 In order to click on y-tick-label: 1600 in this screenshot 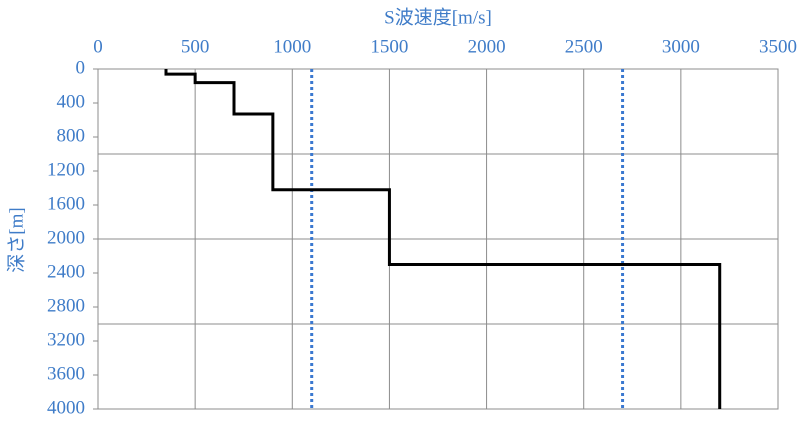, I will do `click(66, 203)`.